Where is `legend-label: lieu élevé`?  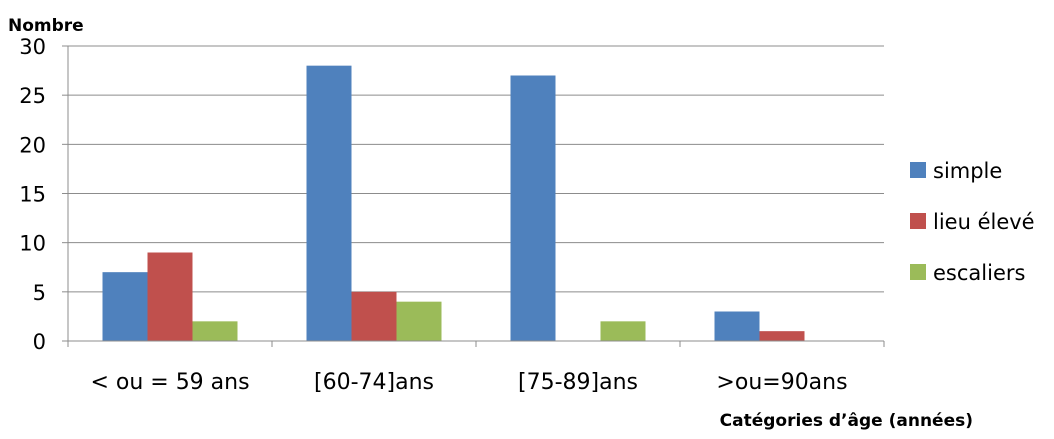 legend-label: lieu élevé is located at coordinates (984, 222).